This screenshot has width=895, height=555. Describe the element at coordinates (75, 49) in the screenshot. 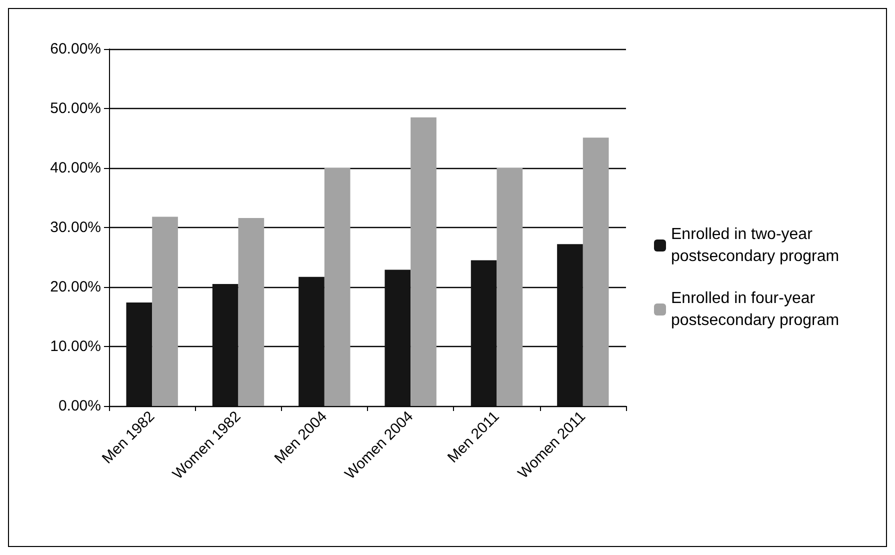

I see `y-tick-label: 60.00%` at that location.